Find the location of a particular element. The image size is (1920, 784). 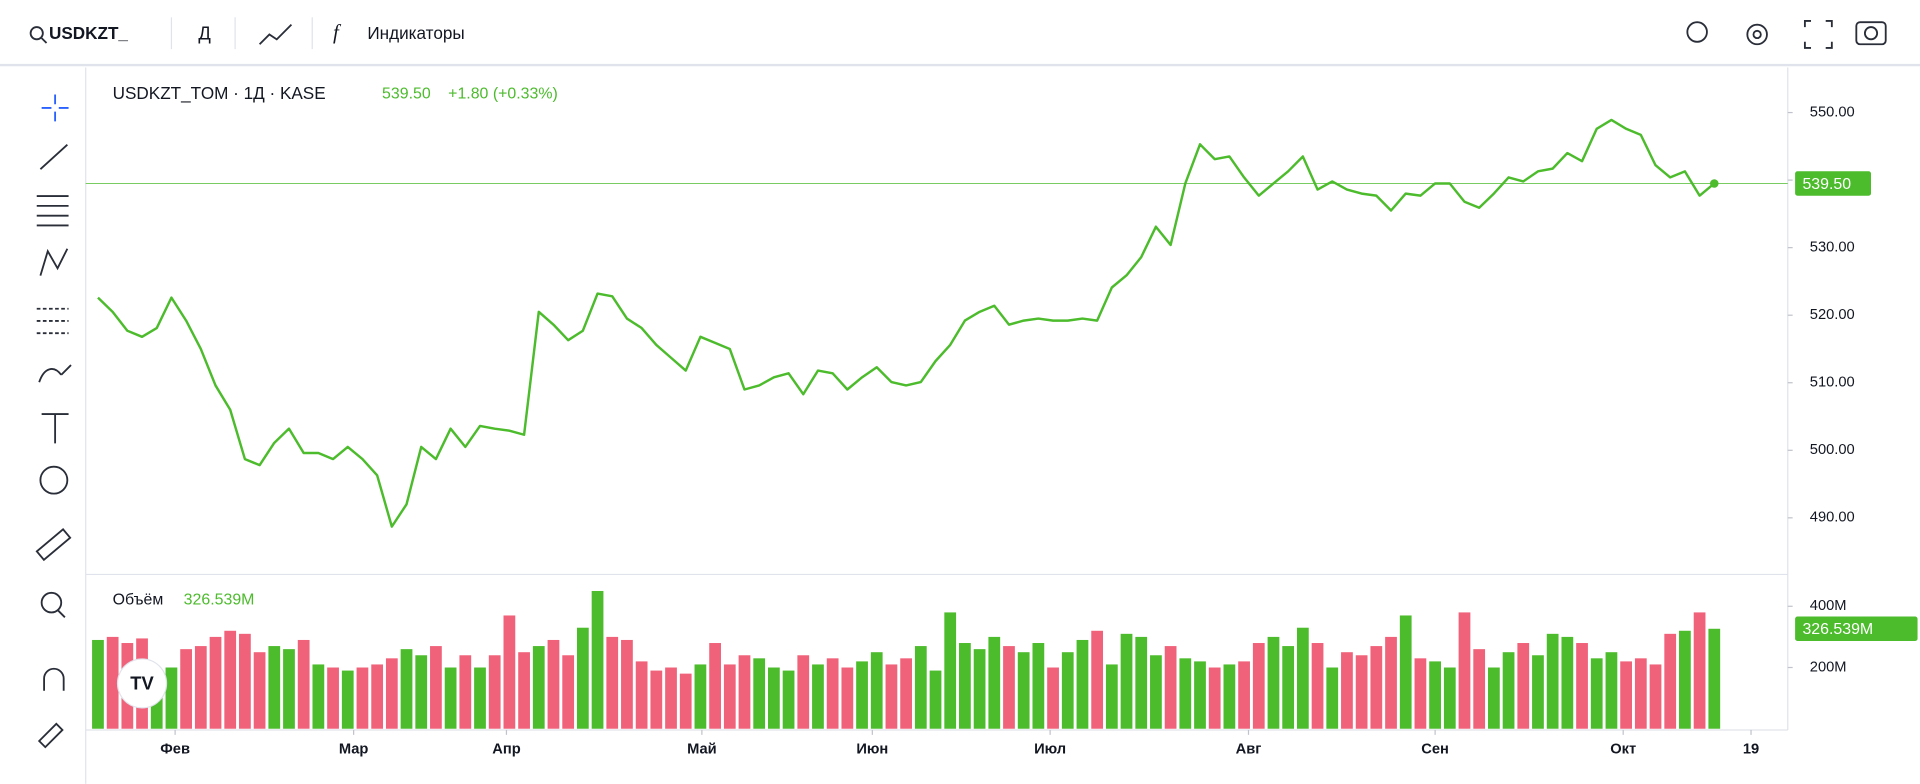

lock-tool is located at coordinates (50, 735).